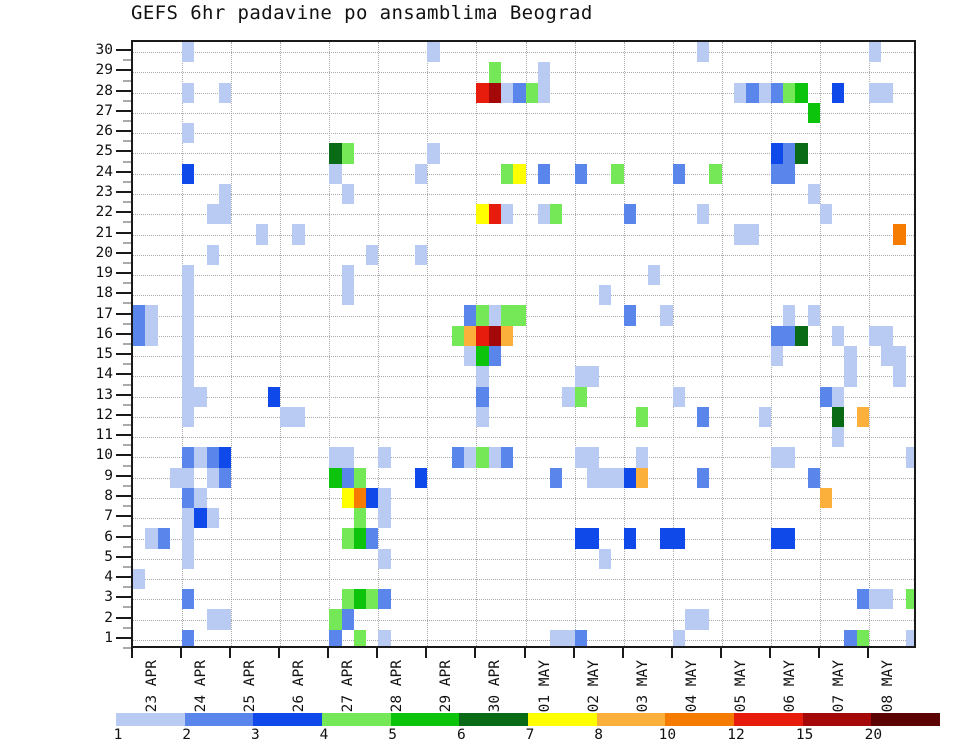  Describe the element at coordinates (104, 110) in the screenshot. I see `y-tick-label: 27` at that location.